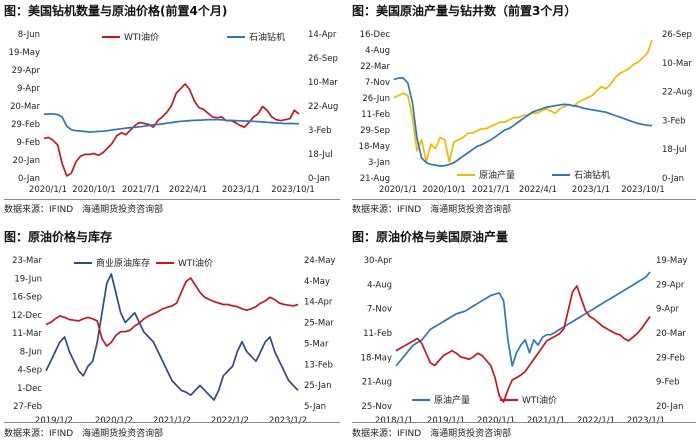  I want to click on chart-title: 图：原油价格与库存, so click(58, 237).